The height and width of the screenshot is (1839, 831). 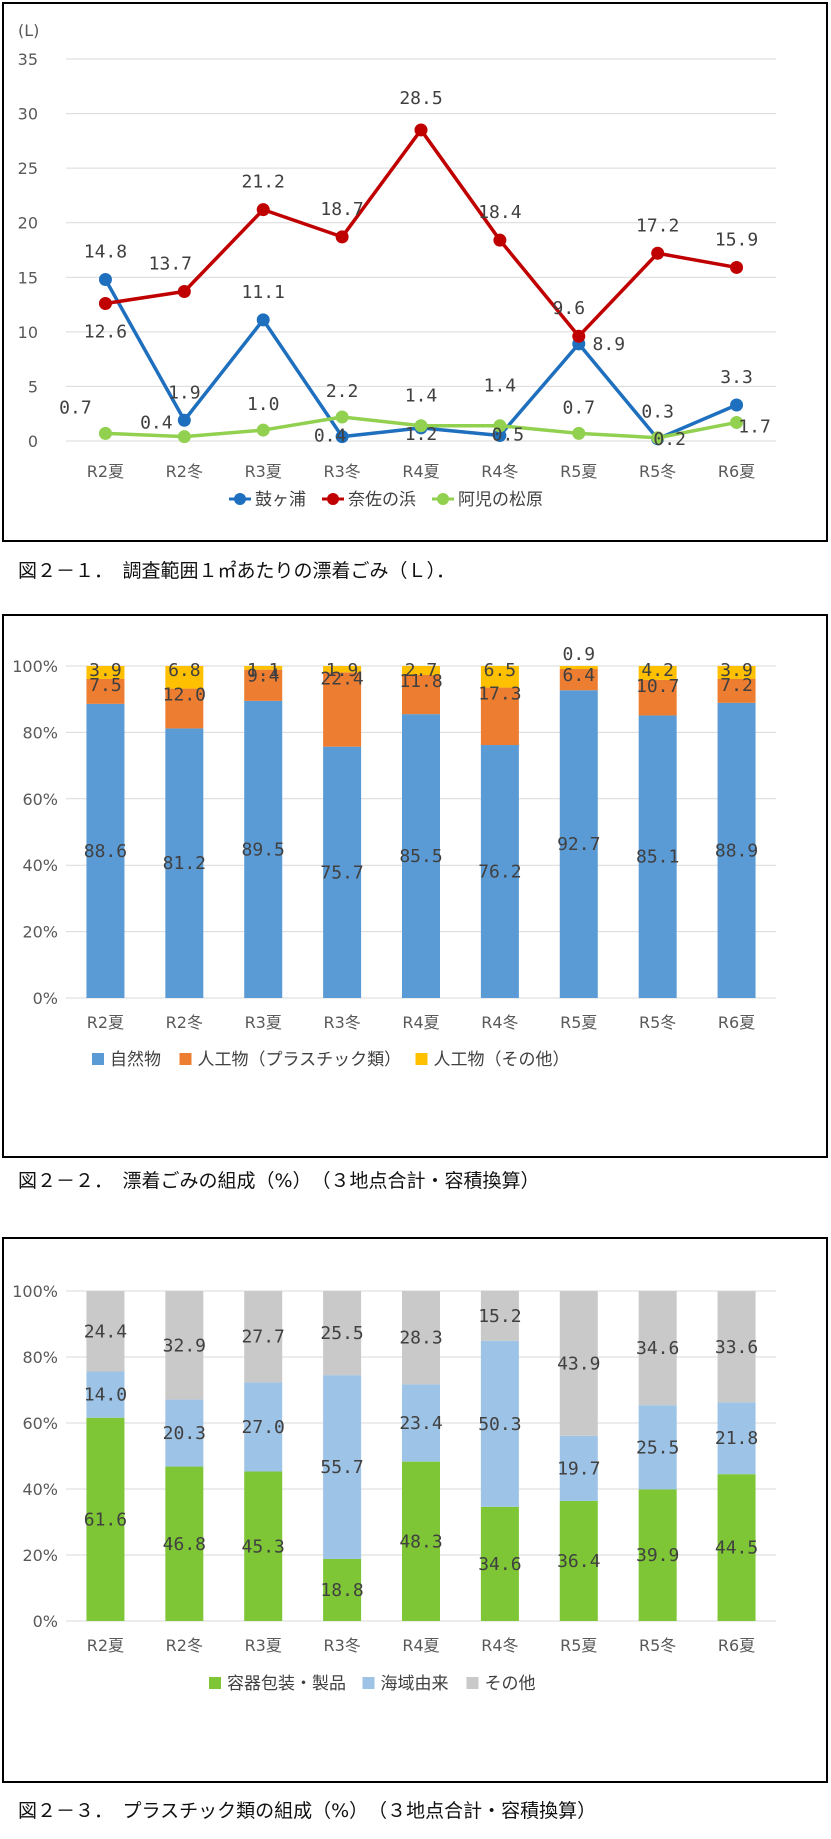 I want to click on data-label: 2.7, so click(x=421, y=670).